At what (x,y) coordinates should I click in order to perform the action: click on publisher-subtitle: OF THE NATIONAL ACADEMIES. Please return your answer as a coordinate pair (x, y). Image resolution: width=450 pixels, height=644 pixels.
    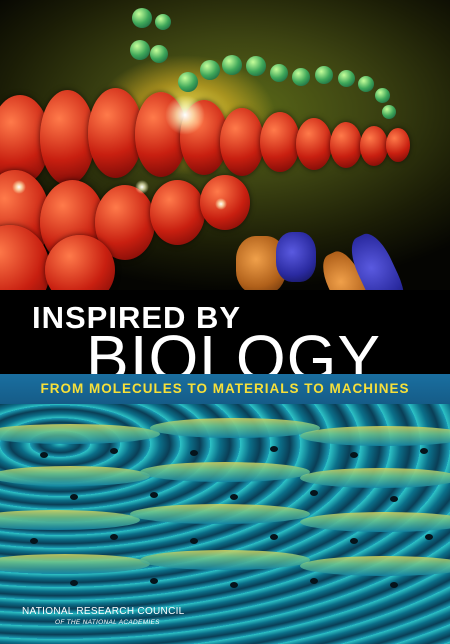
    Looking at the image, I should click on (107, 622).